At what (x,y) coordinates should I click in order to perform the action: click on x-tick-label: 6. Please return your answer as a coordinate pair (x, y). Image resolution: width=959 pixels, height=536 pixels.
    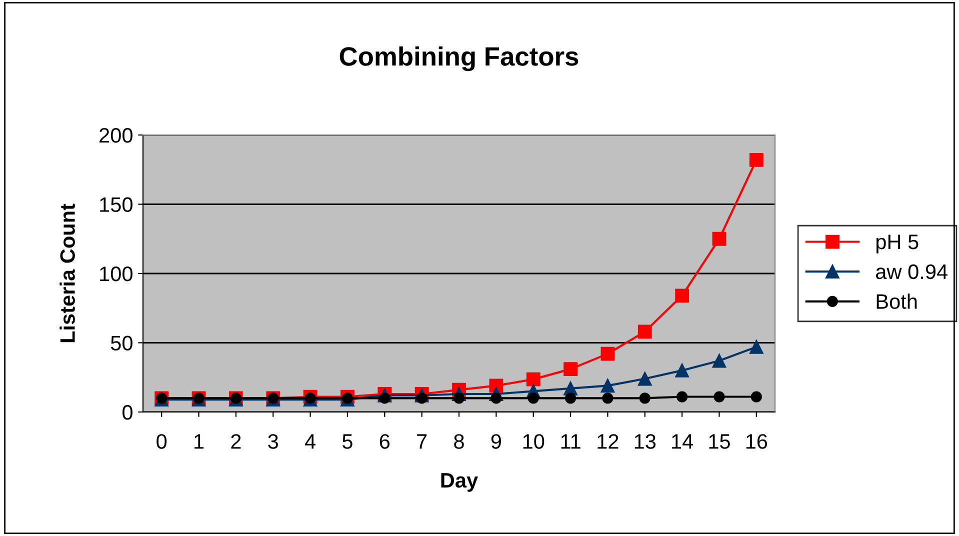
    Looking at the image, I should click on (385, 441).